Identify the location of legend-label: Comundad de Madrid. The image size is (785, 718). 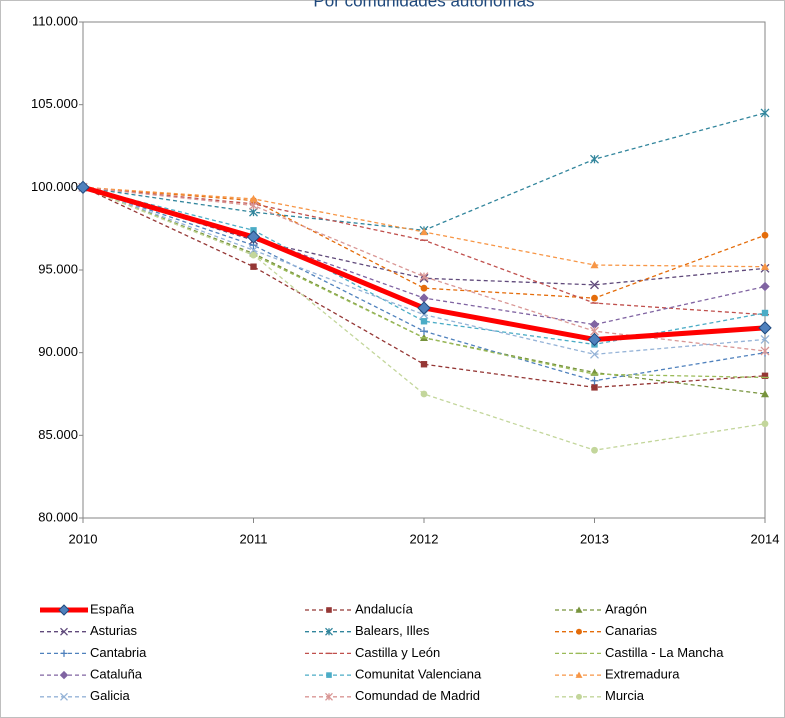
(417, 695).